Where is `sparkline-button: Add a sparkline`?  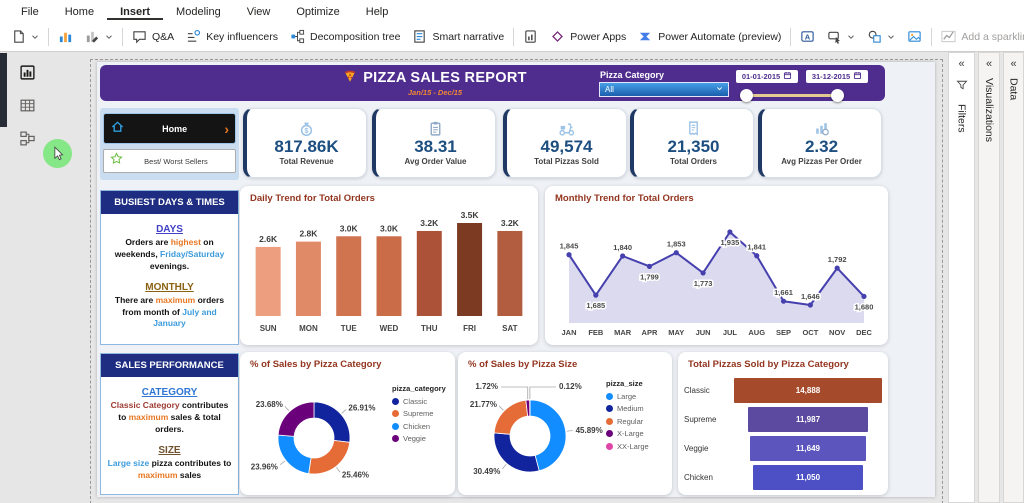
sparkline-button: Add a sparkline is located at coordinates (979, 36).